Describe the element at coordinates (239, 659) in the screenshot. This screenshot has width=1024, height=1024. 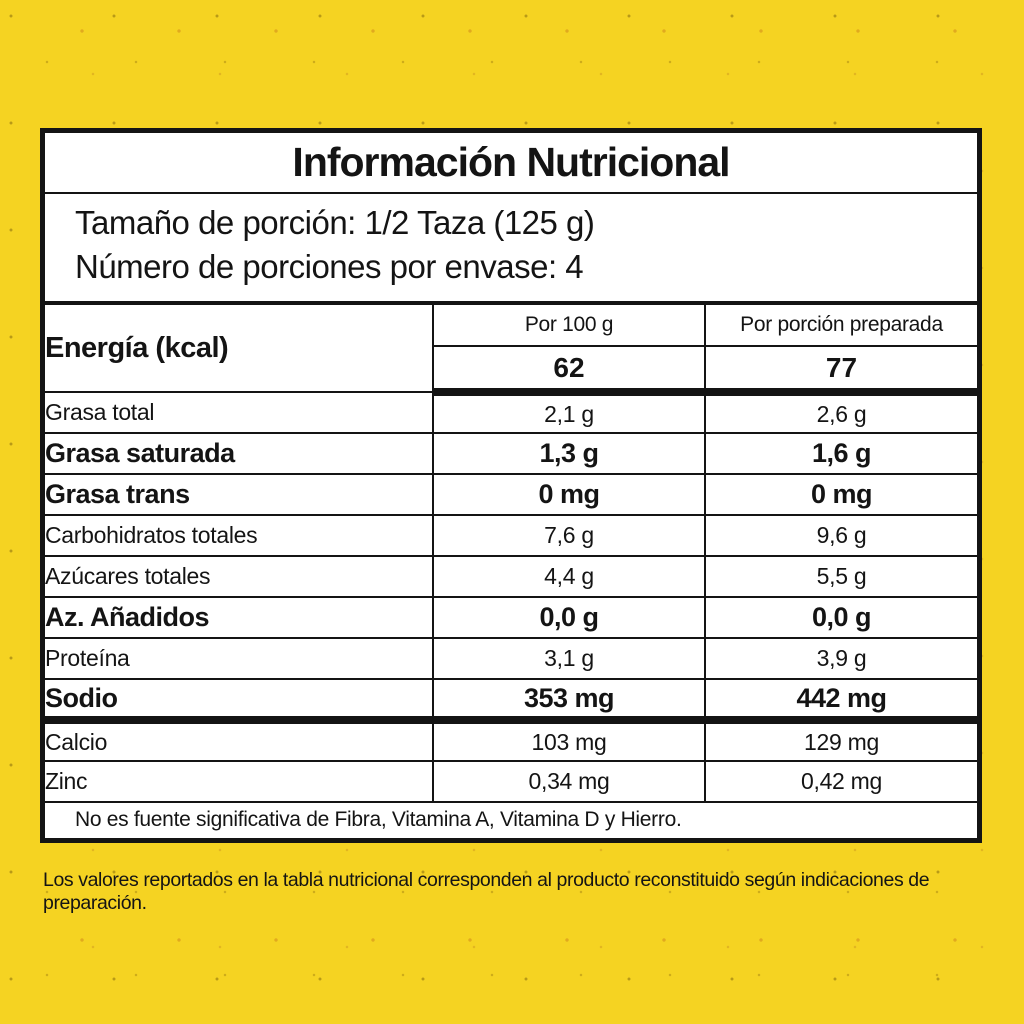
I see `nutrient-name: Proteína` at that location.